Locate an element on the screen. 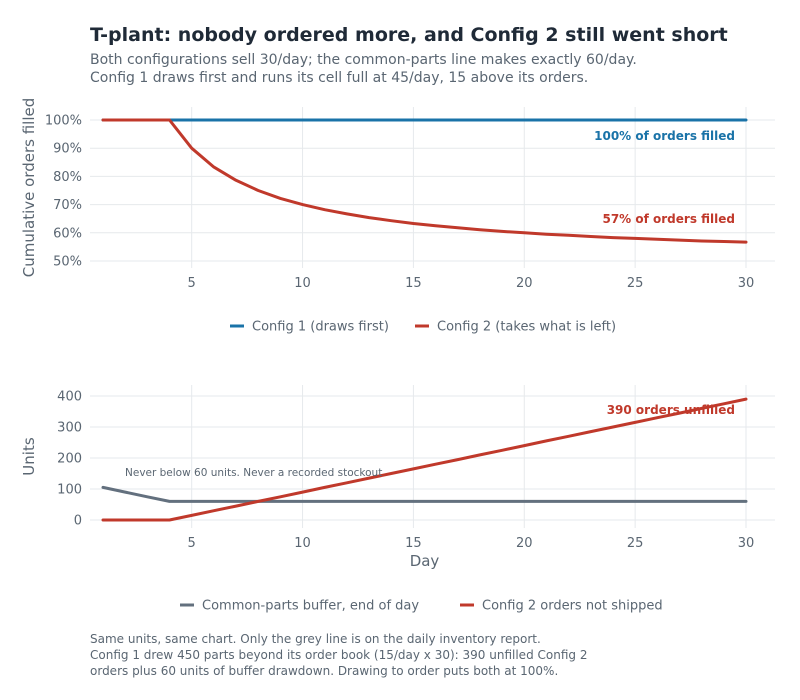 This screenshot has width=800, height=700. legend-label: Config 2 (takes what is left) is located at coordinates (526, 327).